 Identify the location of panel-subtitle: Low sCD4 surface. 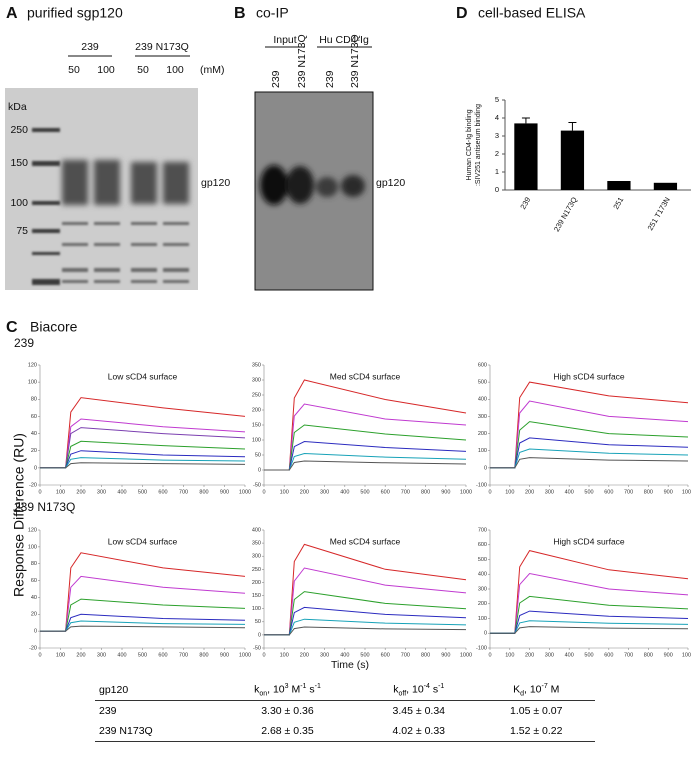
(143, 541).